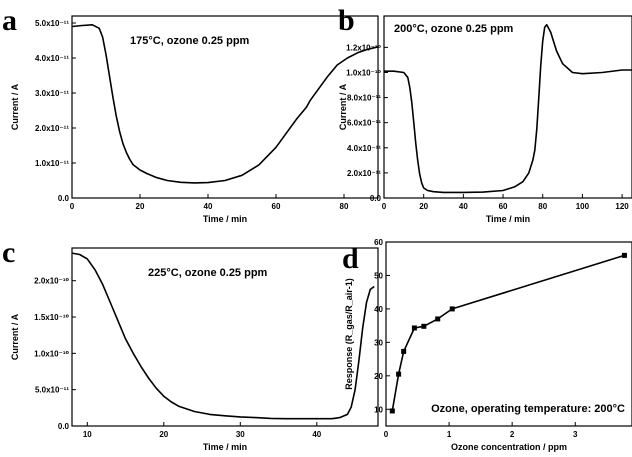  I want to click on y-tick-label: 2.0x10⁻¹⁰, so click(51, 281).